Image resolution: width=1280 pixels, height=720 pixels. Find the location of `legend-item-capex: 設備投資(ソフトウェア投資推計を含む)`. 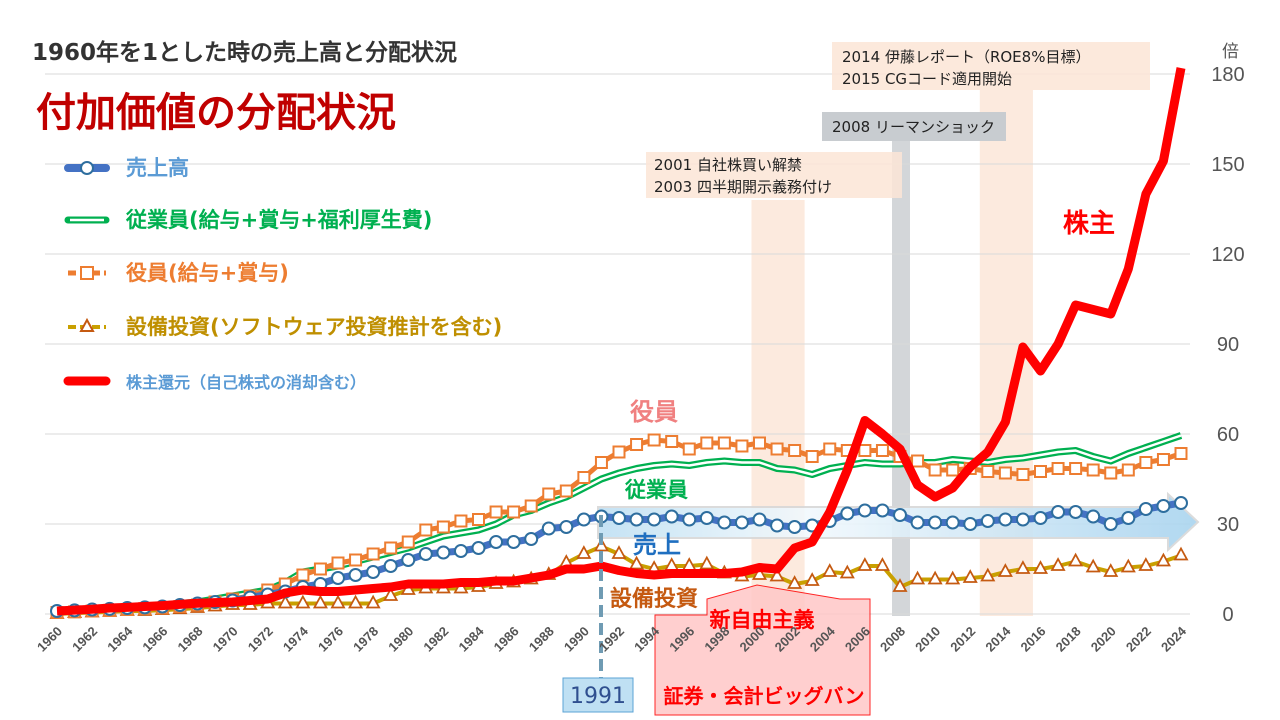

legend-item-capex: 設備投資(ソフトウェア投資推計を含む) is located at coordinates (285, 327).